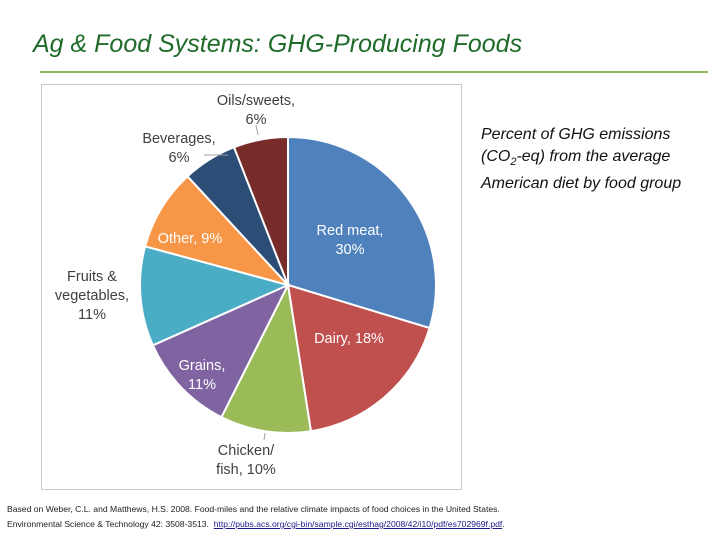 Image resolution: width=720 pixels, height=540 pixels. I want to click on title-divider, so click(374, 72).